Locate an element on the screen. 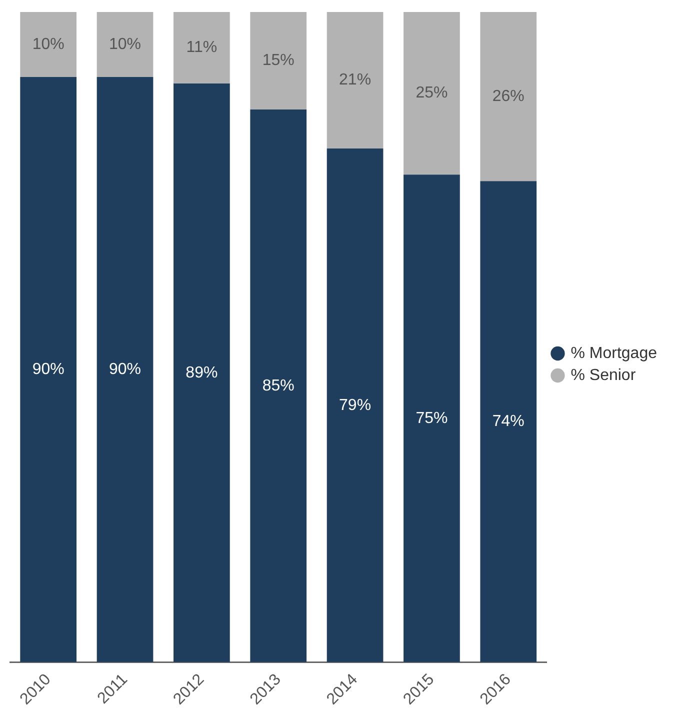  data-label: 15% is located at coordinates (278, 61).